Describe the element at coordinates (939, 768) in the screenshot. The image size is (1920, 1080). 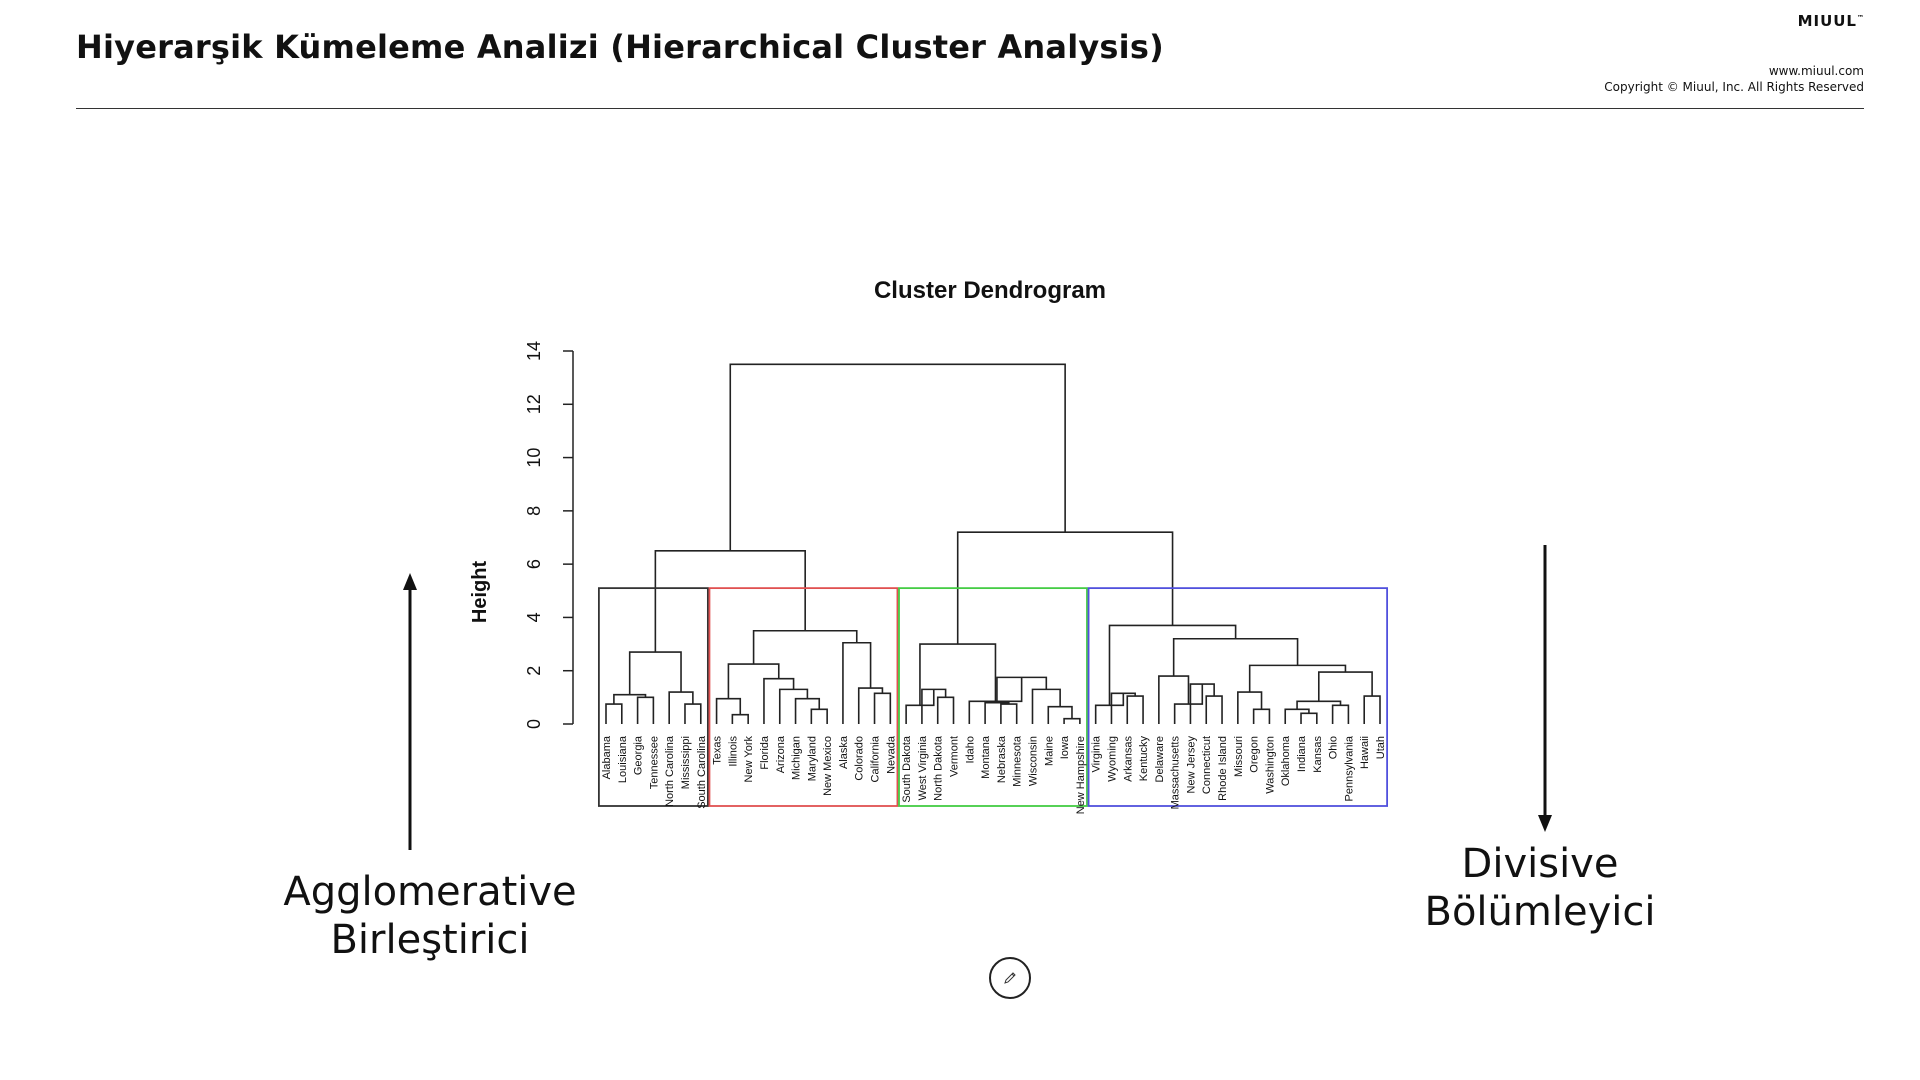
I see `leaf-label: North Dakota` at that location.